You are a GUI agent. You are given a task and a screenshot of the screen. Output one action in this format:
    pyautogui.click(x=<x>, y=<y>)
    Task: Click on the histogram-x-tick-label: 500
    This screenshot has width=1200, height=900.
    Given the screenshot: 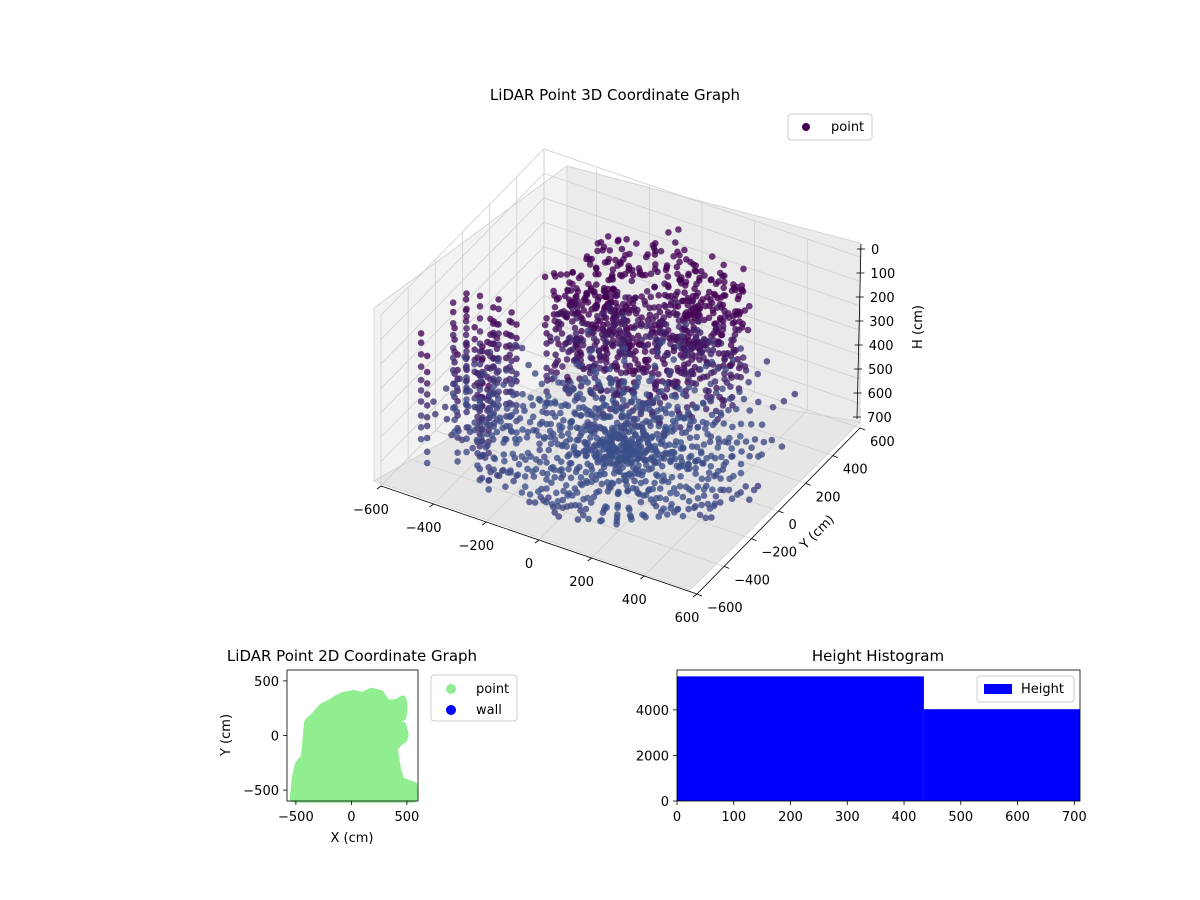 What is the action you would take?
    pyautogui.click(x=960, y=817)
    